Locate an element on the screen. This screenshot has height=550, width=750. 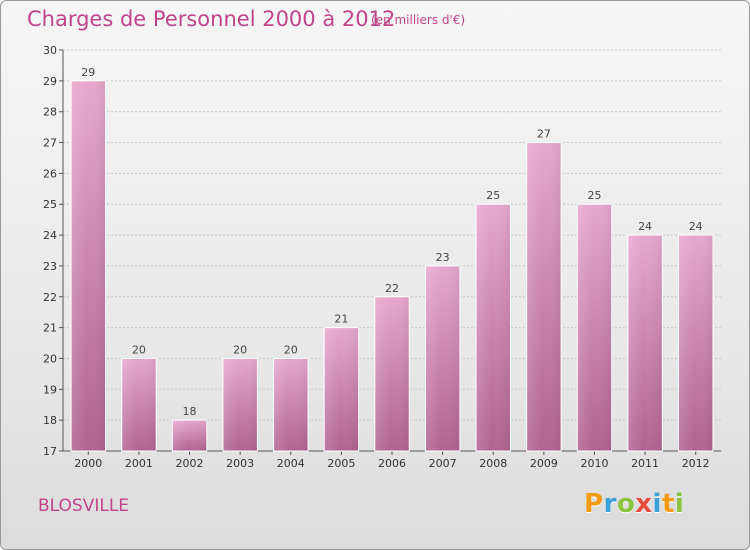
proxiti-logo: Proxiti is located at coordinates (634, 504).